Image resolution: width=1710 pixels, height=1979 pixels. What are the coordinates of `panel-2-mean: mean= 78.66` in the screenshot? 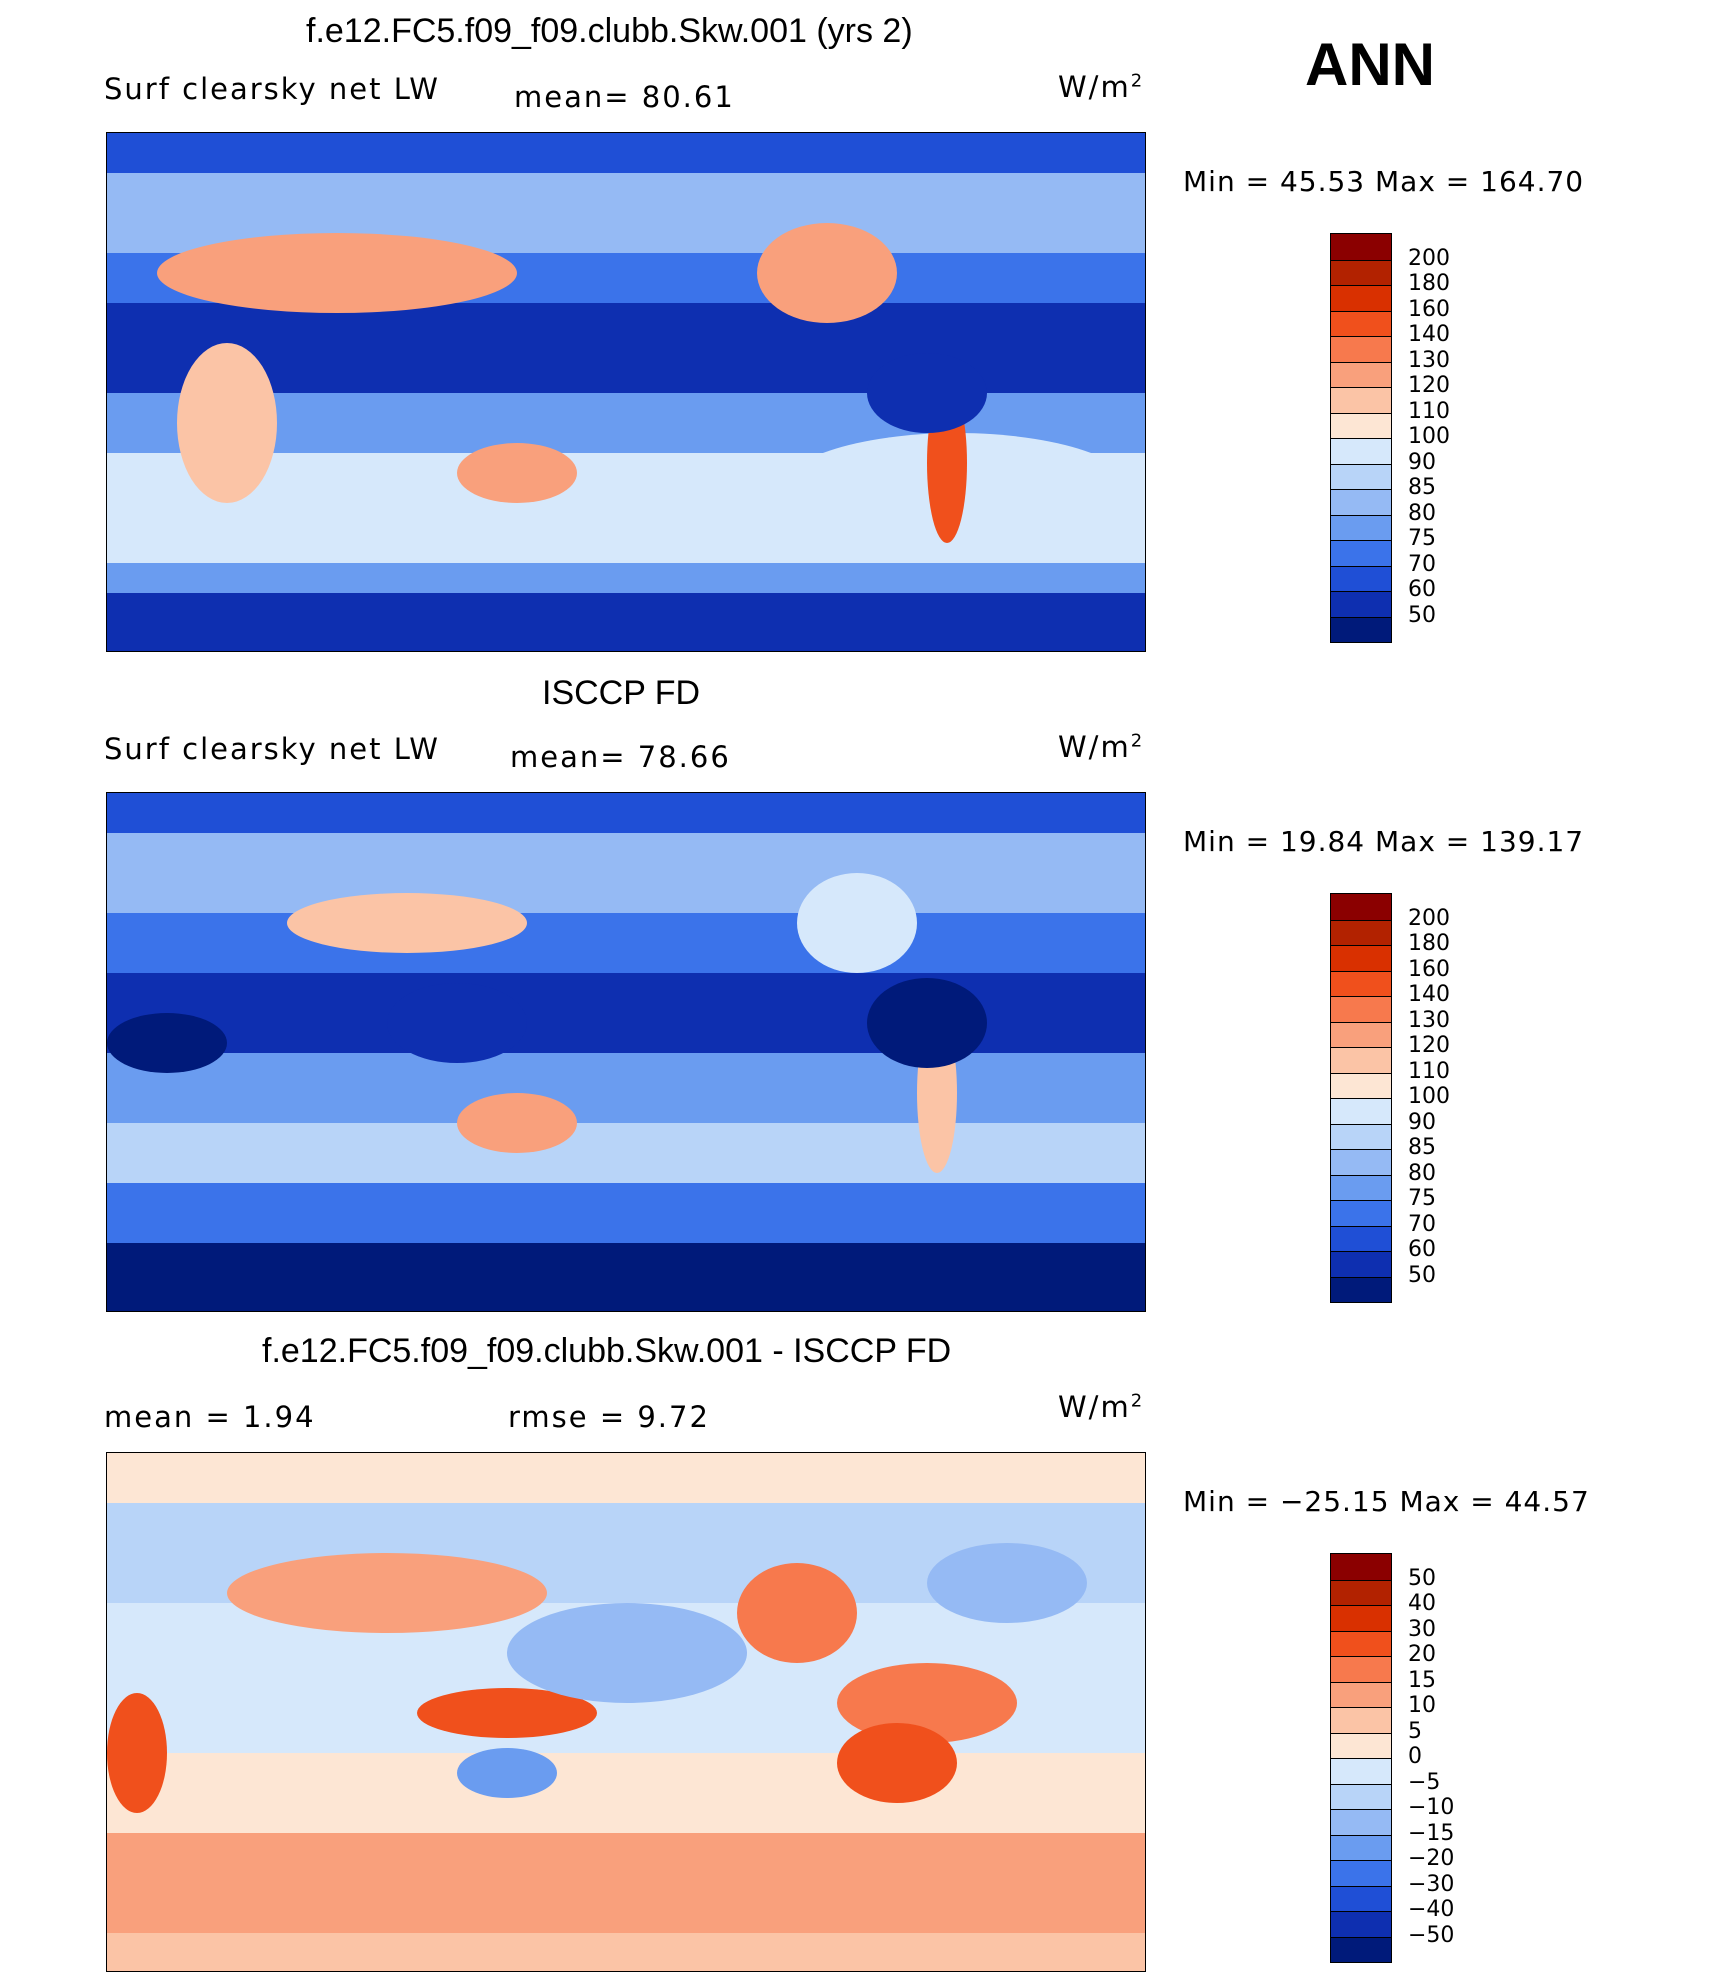 It's located at (620, 757).